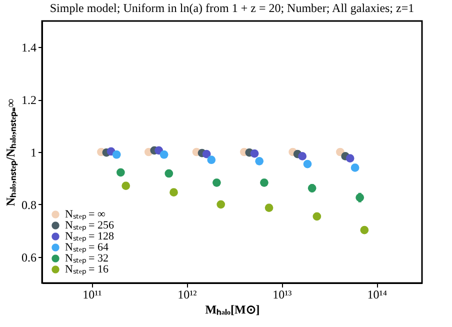 The image size is (452, 327). What do you see at coordinates (33, 153) in the screenshot?
I see `y-tick-label: 1` at bounding box center [33, 153].